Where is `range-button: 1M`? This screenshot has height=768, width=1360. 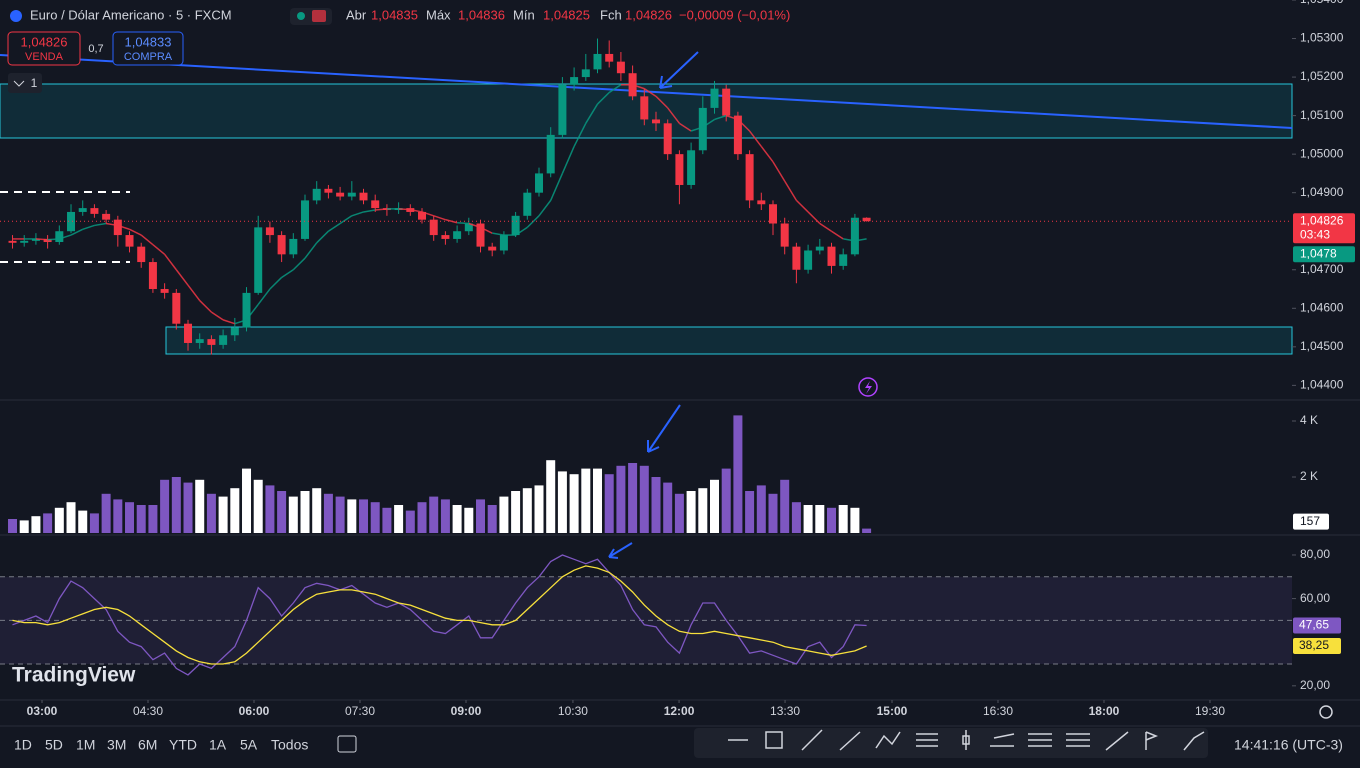
range-button: 1M is located at coordinates (85, 745).